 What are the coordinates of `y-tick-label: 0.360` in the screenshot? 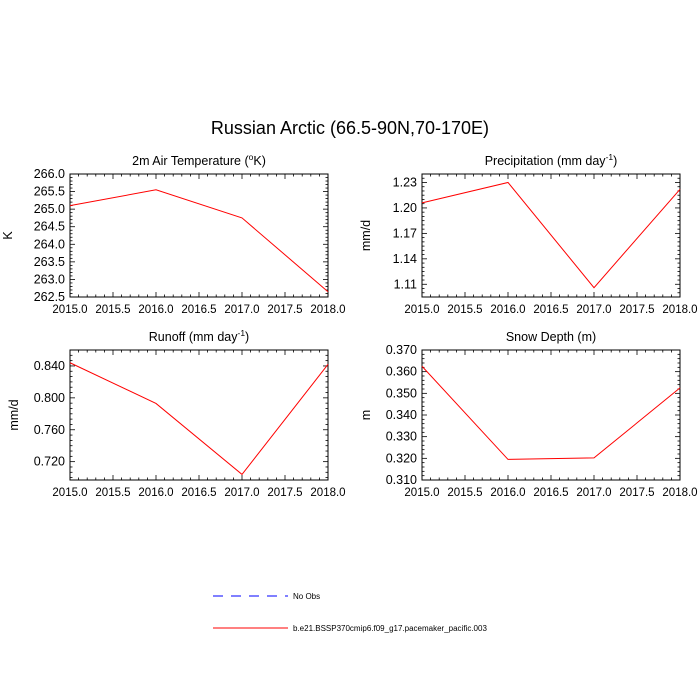 It's located at (401, 372).